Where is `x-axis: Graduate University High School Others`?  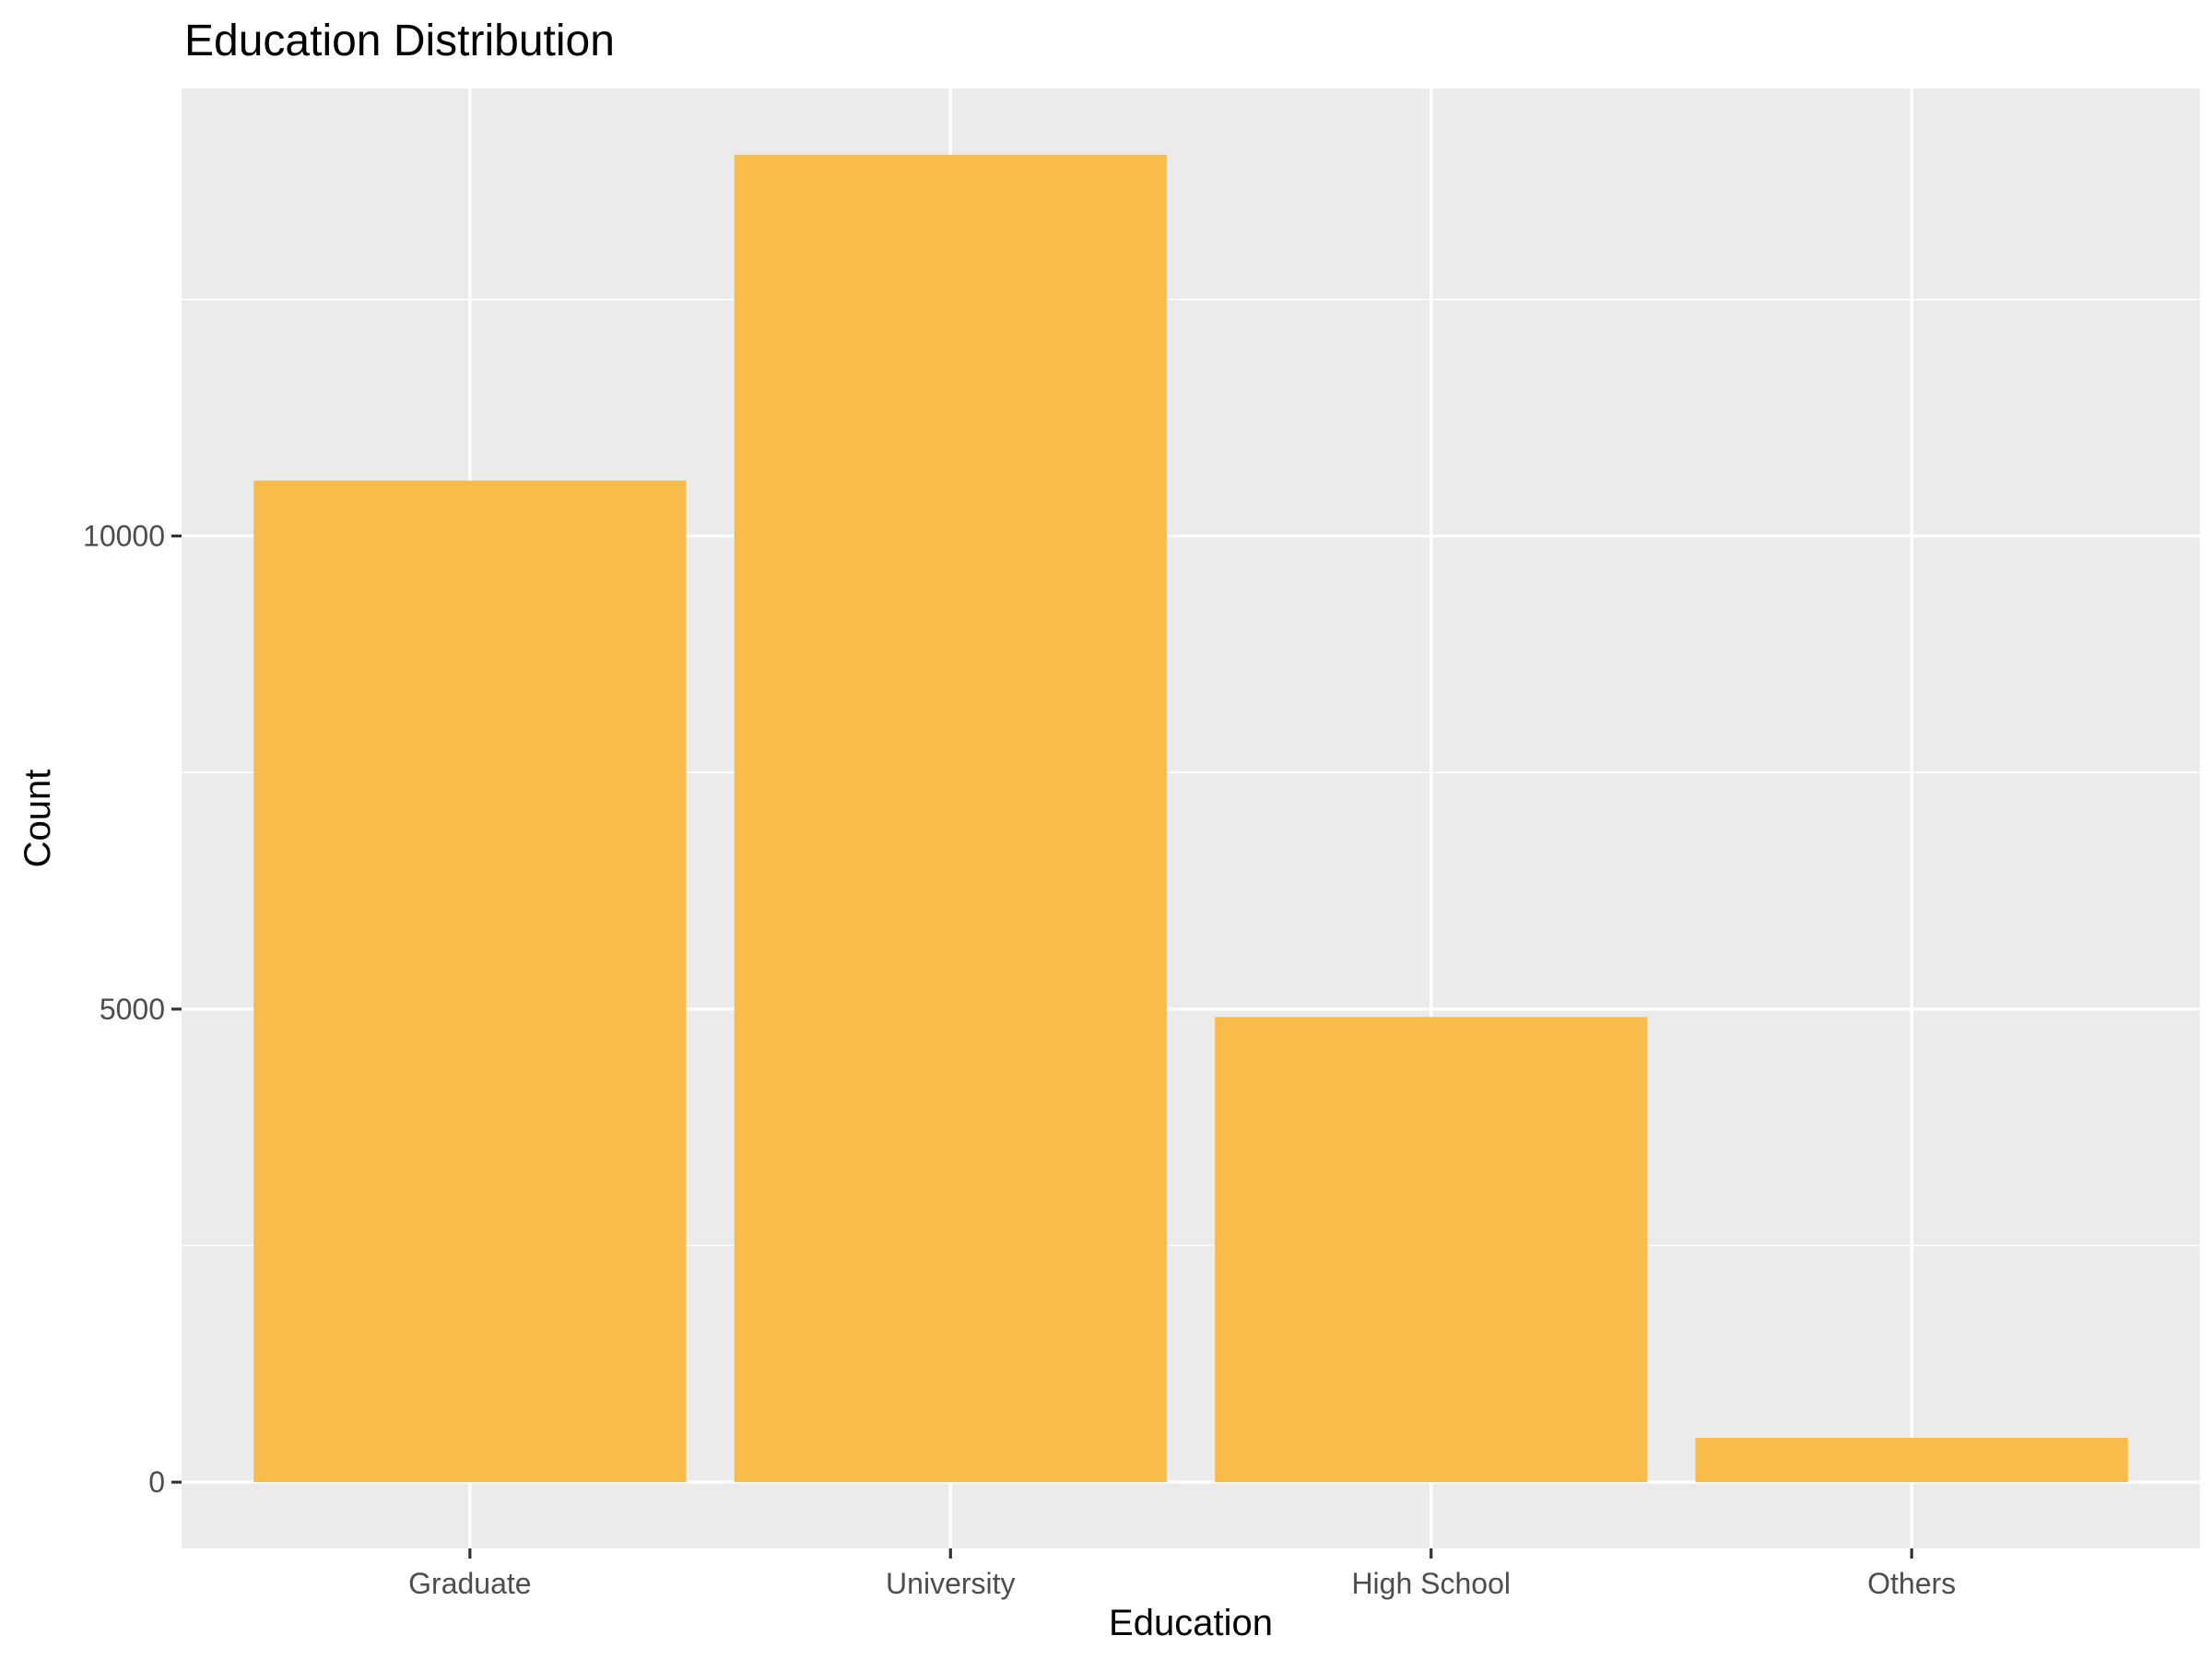 x-axis: Graduate University High School Others is located at coordinates (1182, 1574).